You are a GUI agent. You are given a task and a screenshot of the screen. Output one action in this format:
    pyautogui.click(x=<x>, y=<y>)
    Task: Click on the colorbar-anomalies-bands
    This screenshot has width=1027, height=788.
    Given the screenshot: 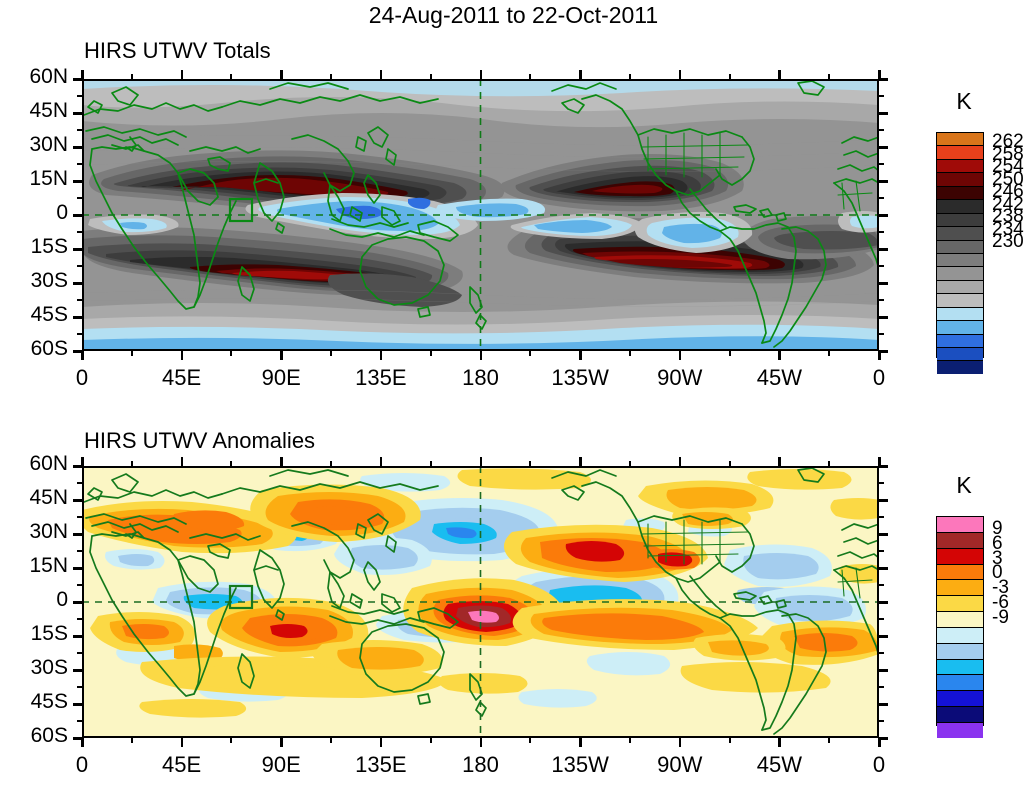 What is the action you would take?
    pyautogui.click(x=960, y=627)
    